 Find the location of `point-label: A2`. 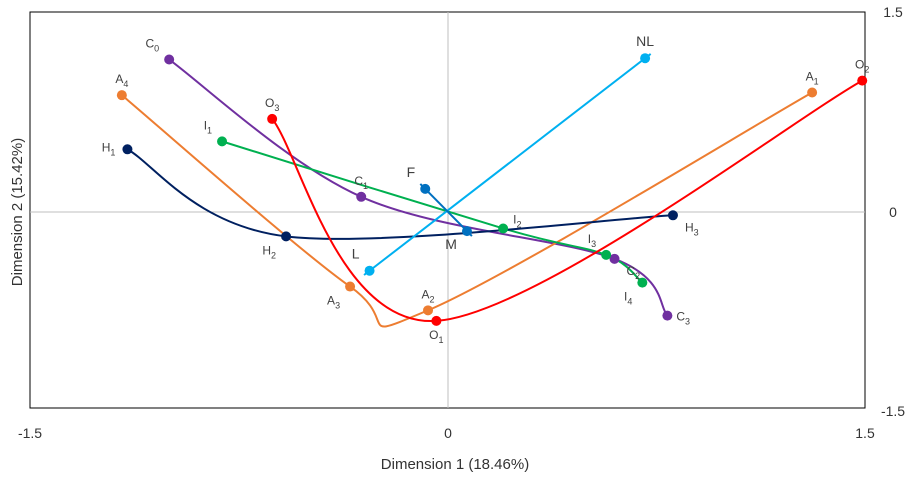

point-label: A2 is located at coordinates (428, 295).